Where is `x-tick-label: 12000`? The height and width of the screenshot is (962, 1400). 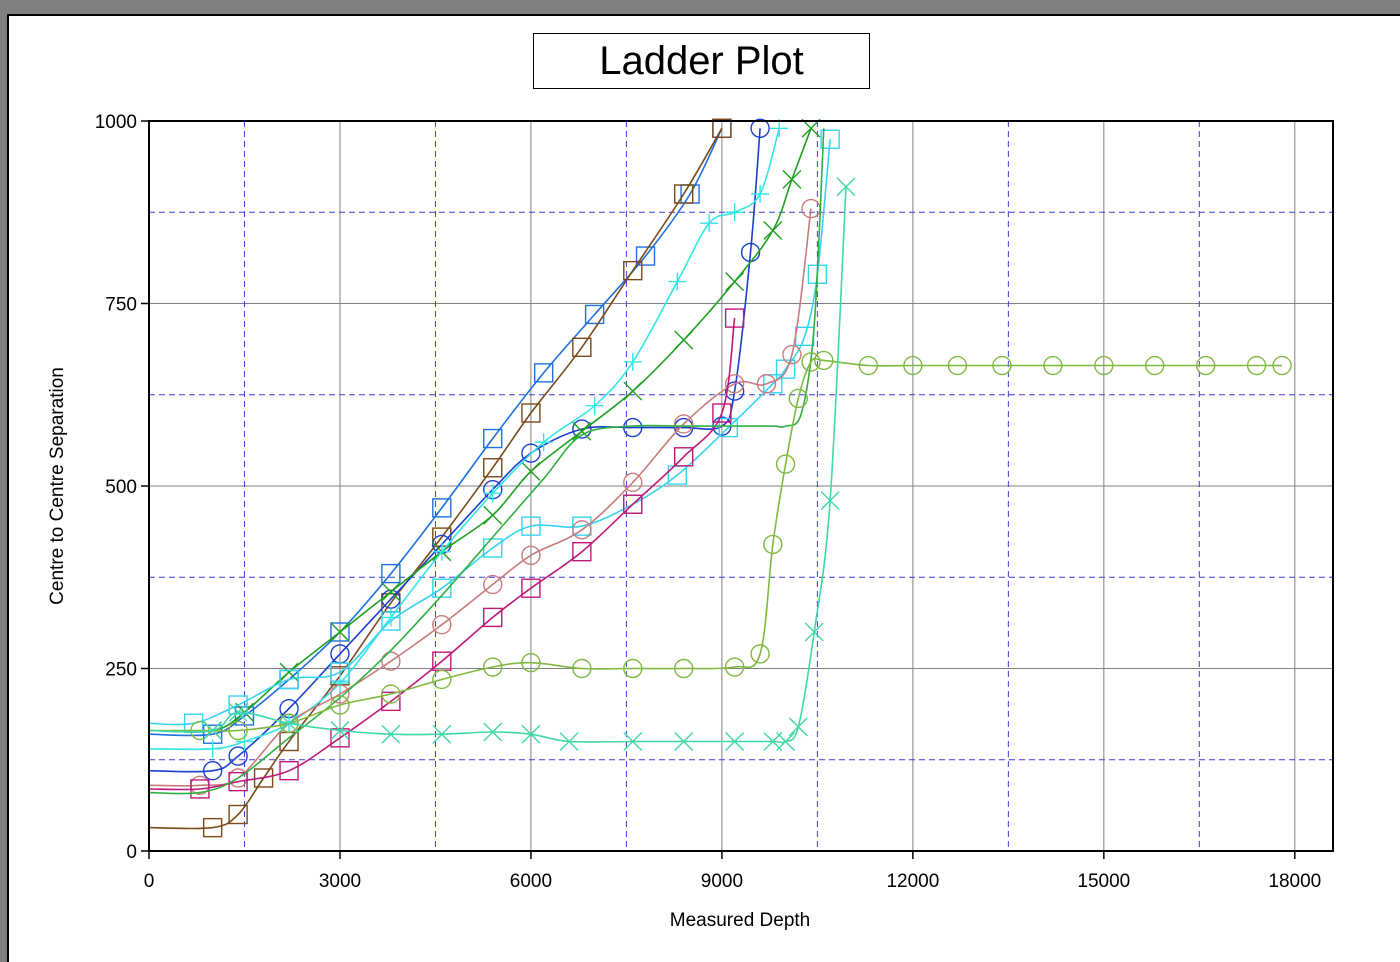 x-tick-label: 12000 is located at coordinates (912, 881).